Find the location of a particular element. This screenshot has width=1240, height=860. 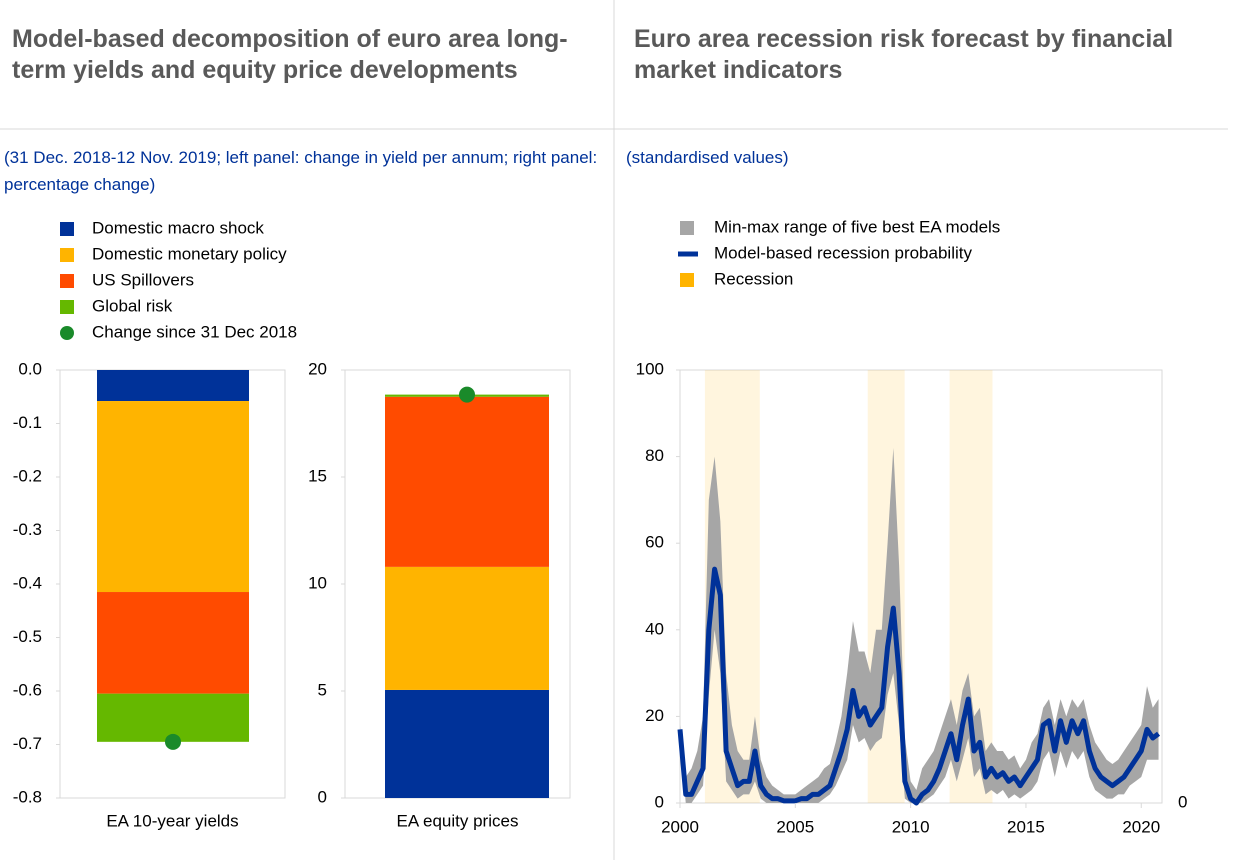

legend-label: Domestic macro shock is located at coordinates (178, 227).